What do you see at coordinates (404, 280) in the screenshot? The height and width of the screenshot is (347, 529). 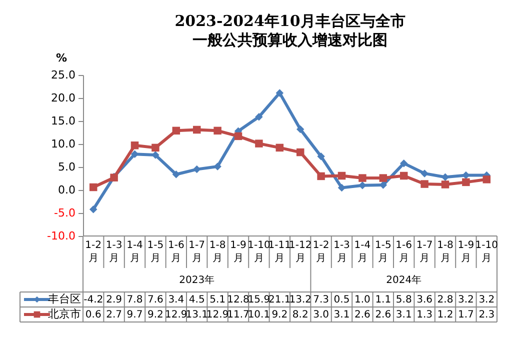 I see `text: 2024年` at bounding box center [404, 280].